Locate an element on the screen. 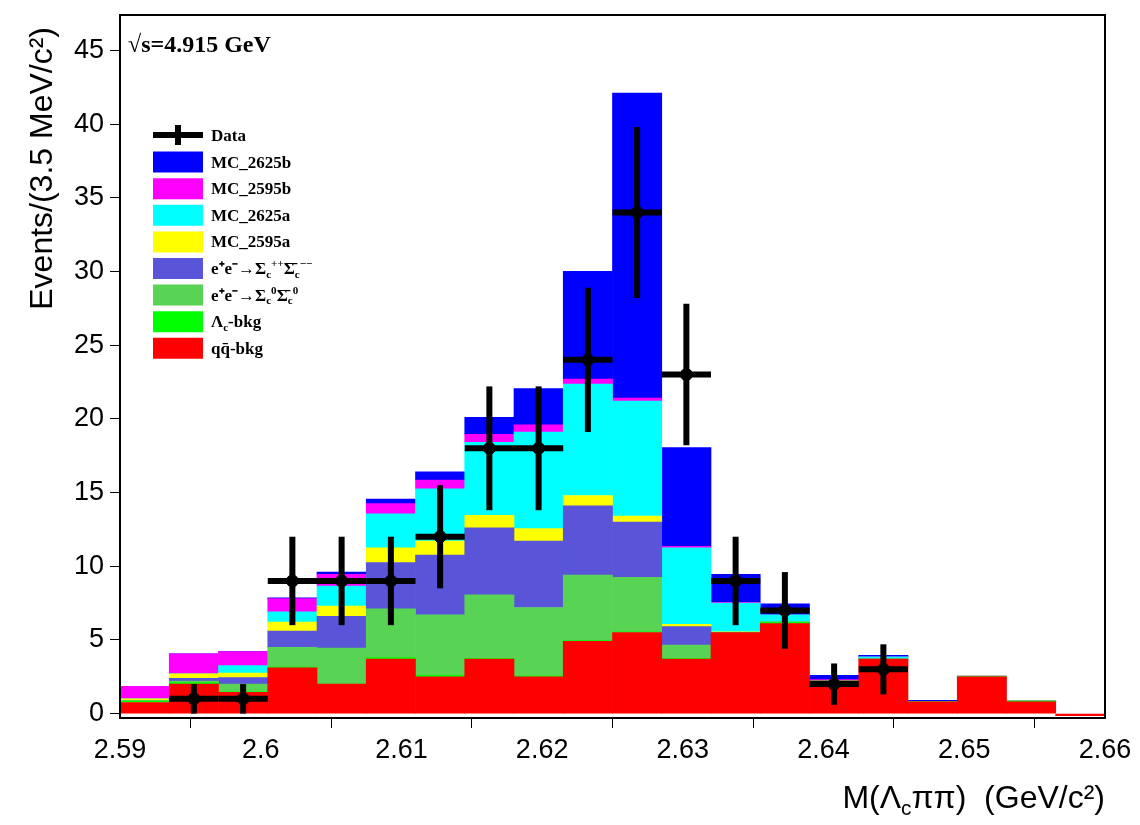 The image size is (1140, 825). x-tick-label: 2.66 is located at coordinates (1105, 748).